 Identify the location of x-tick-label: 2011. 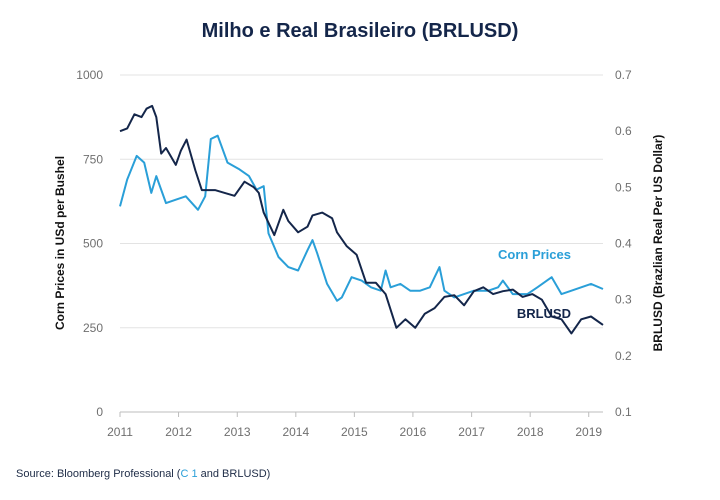
(120, 432).